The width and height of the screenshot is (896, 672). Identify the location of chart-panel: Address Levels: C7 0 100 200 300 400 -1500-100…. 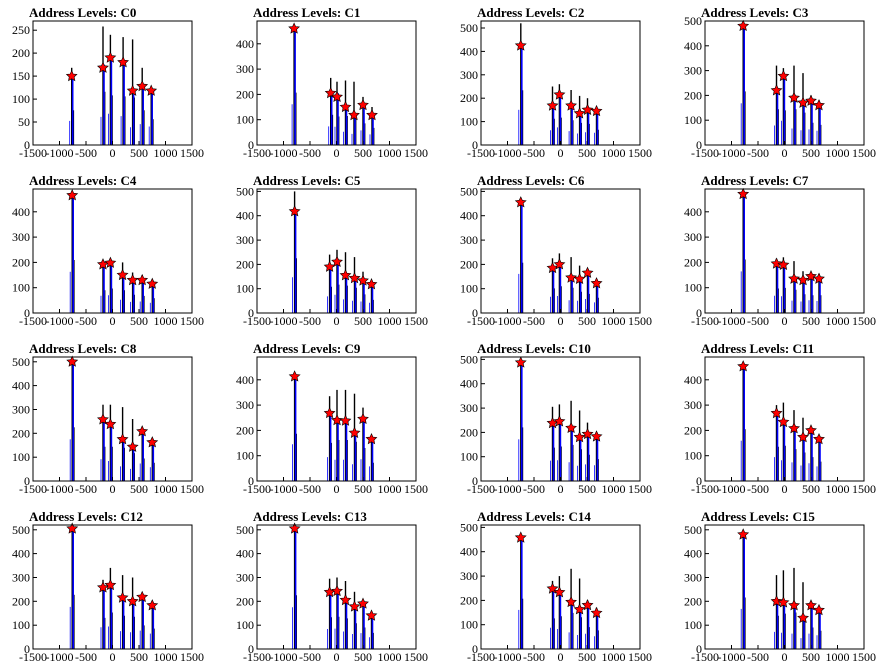
(780, 250).